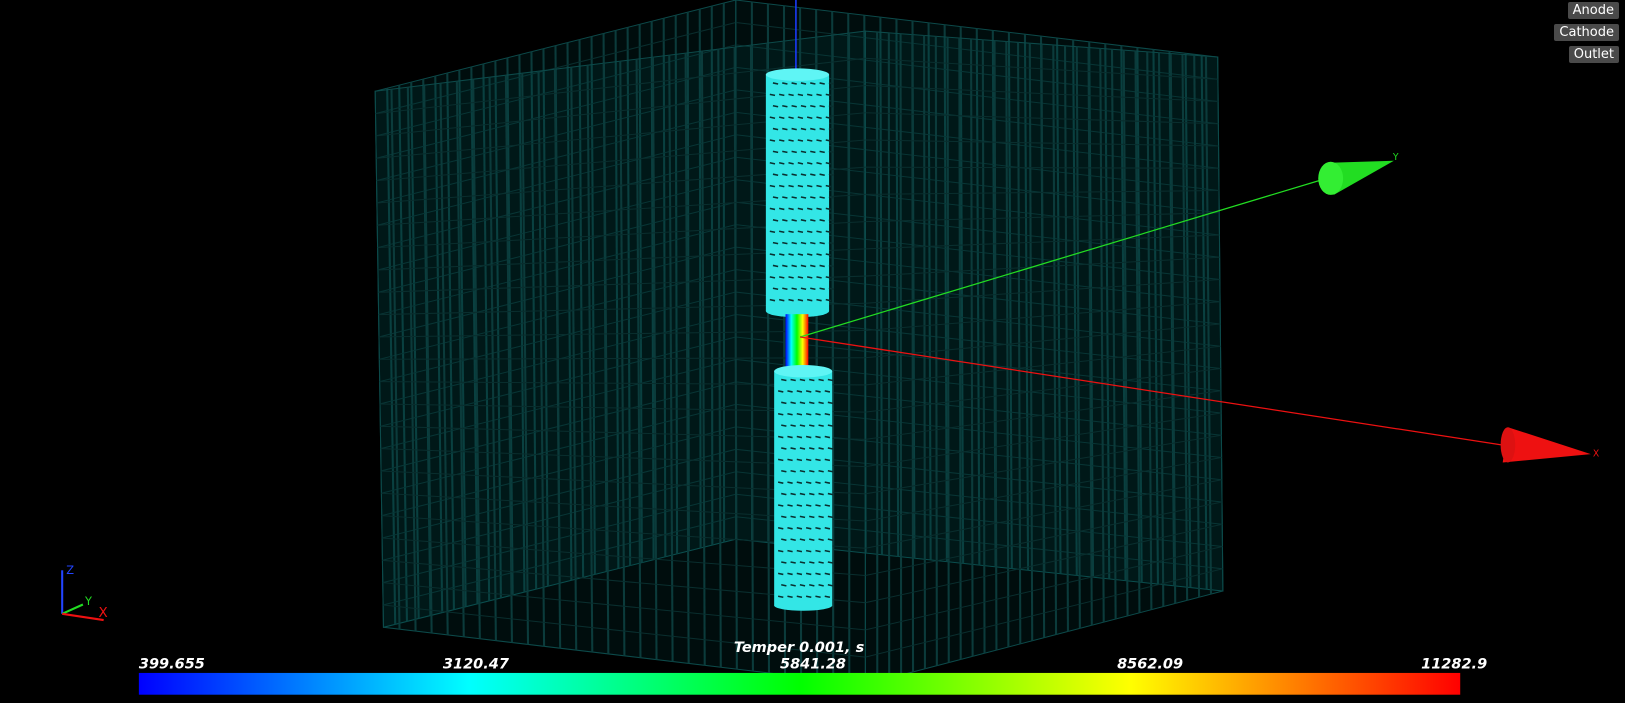 This screenshot has height=703, width=1625. Describe the element at coordinates (1593, 54) in the screenshot. I see `outlet-button: Outlet` at that location.